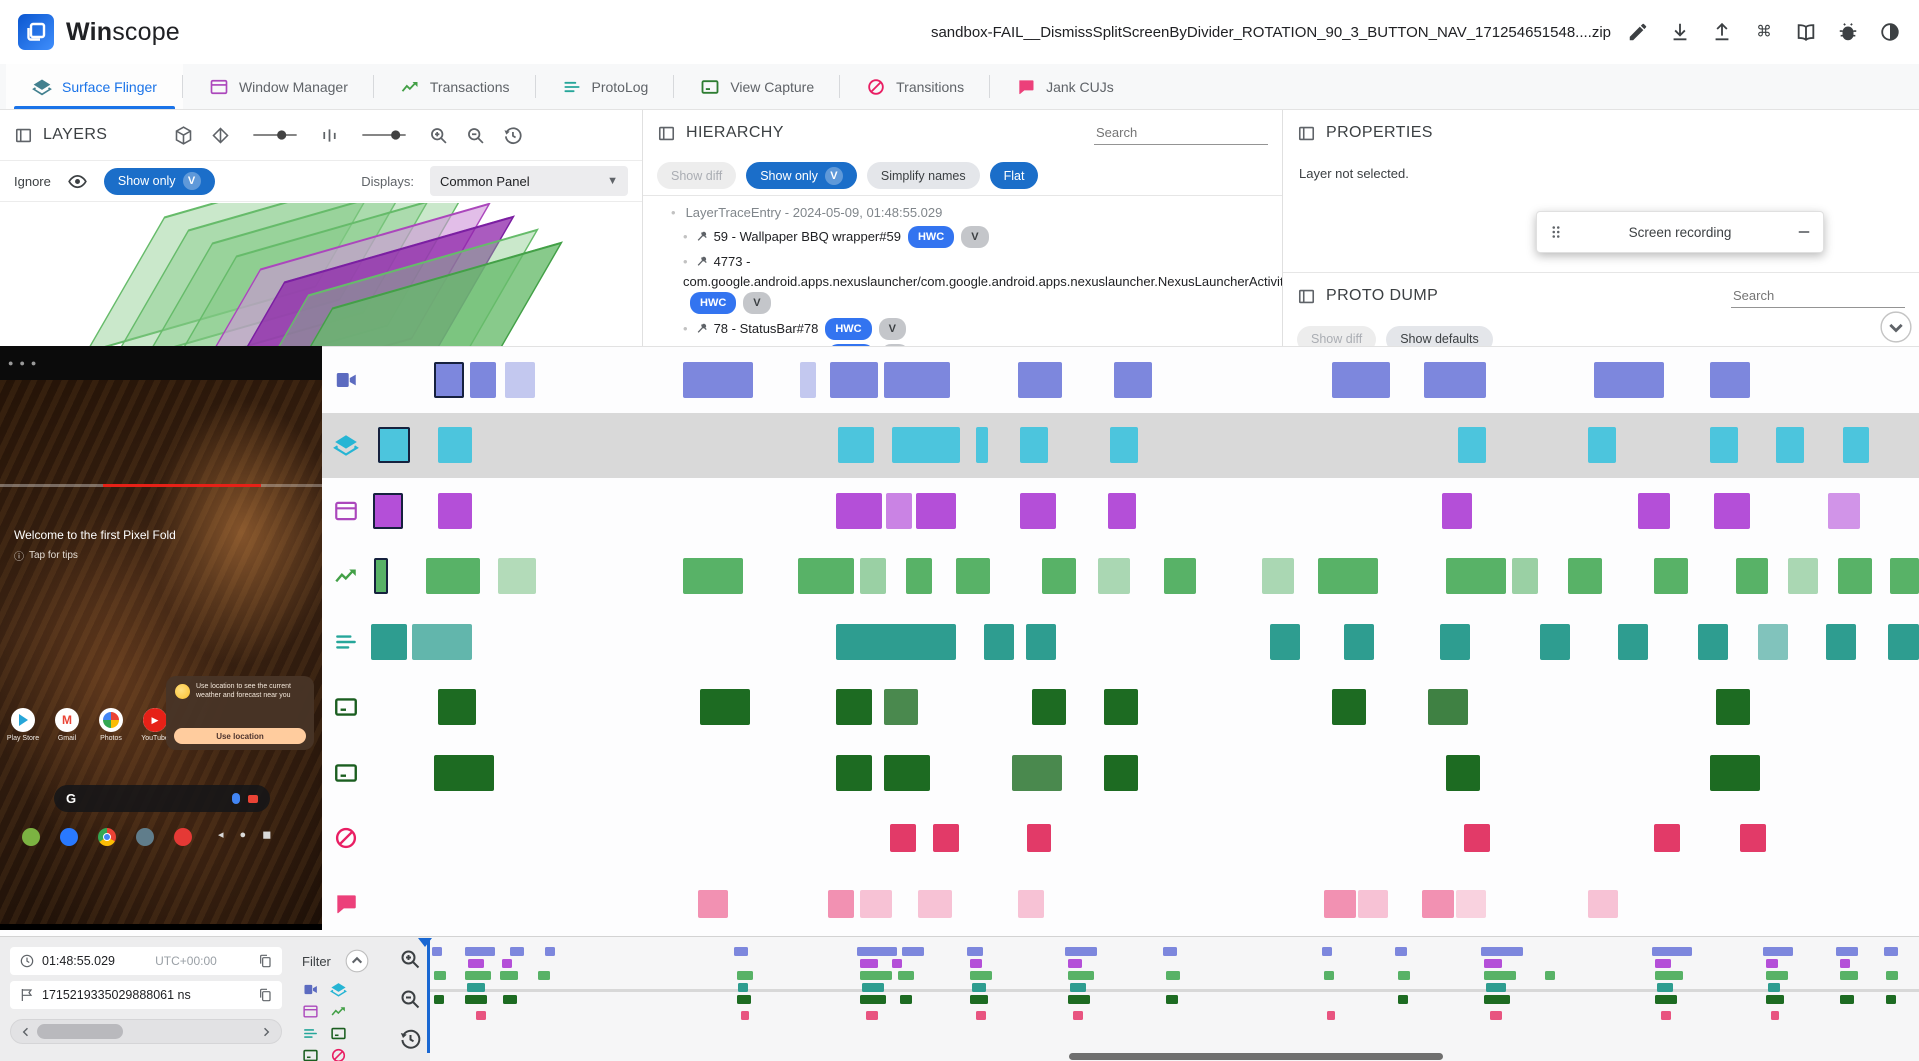 The width and height of the screenshot is (1919, 1061). What do you see at coordinates (346, 576) in the screenshot?
I see `transactions-row-icon` at bounding box center [346, 576].